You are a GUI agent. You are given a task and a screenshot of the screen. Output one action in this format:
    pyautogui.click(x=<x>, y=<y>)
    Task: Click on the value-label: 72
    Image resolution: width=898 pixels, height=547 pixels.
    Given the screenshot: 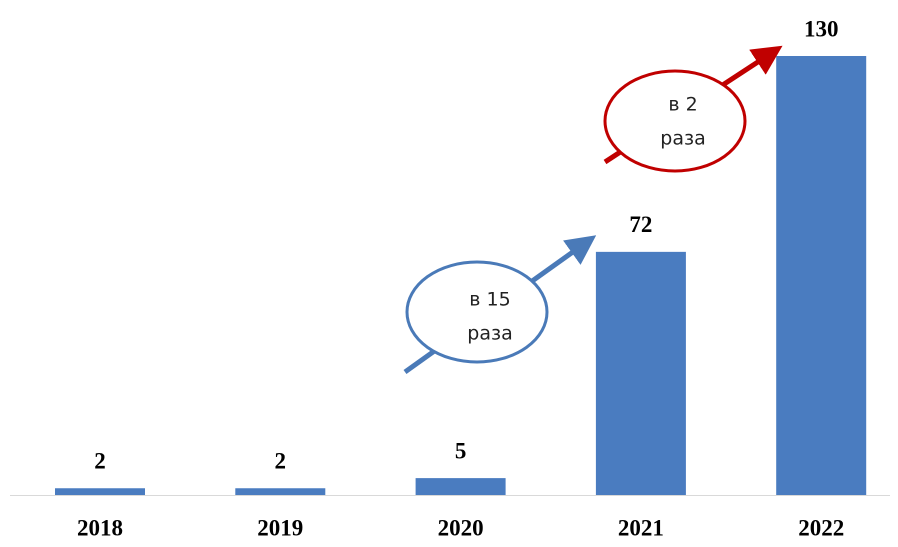 What is the action you would take?
    pyautogui.click(x=640, y=224)
    